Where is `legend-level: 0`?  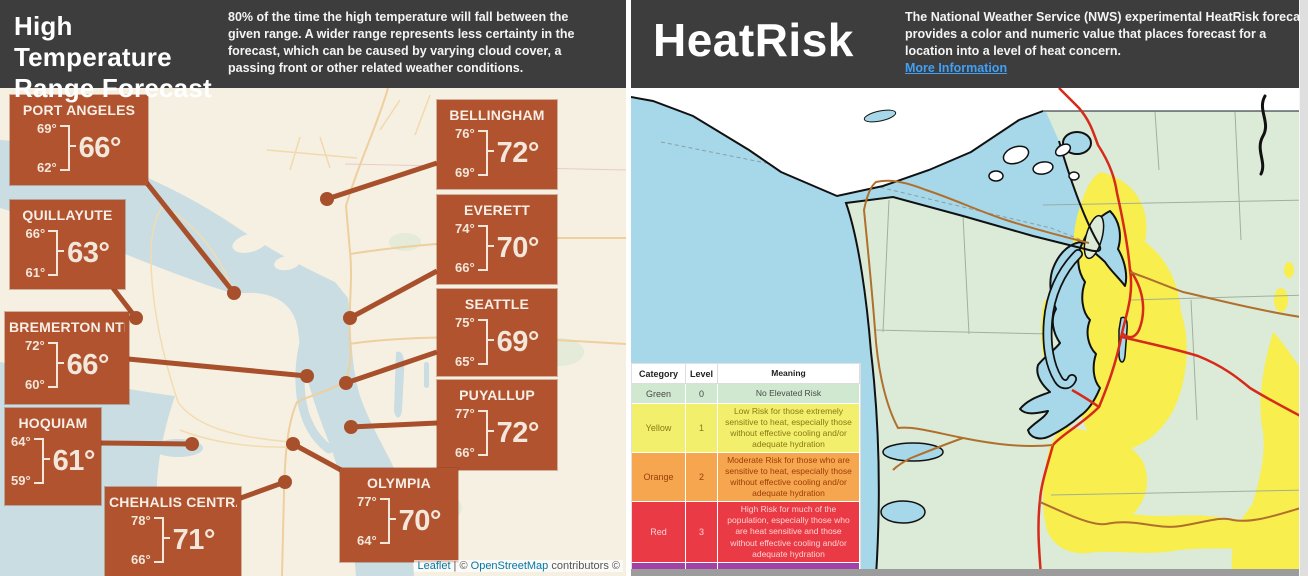 legend-level: 0 is located at coordinates (702, 394).